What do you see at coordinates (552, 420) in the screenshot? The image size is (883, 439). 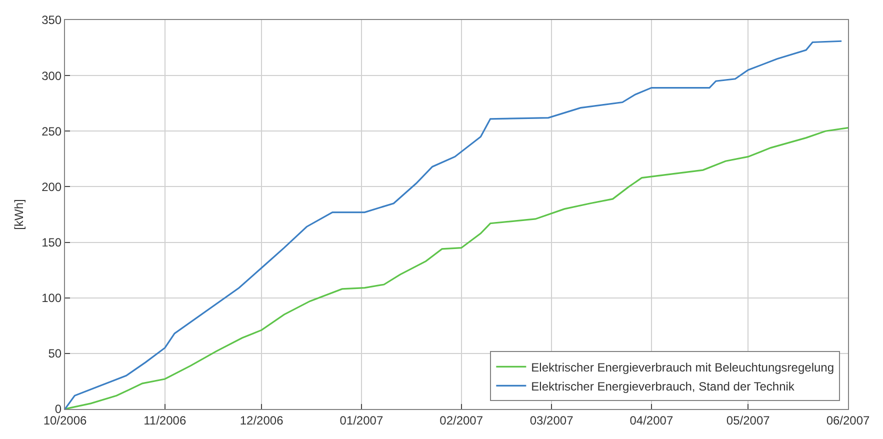 I see `x-tick-label: 03/2007` at bounding box center [552, 420].